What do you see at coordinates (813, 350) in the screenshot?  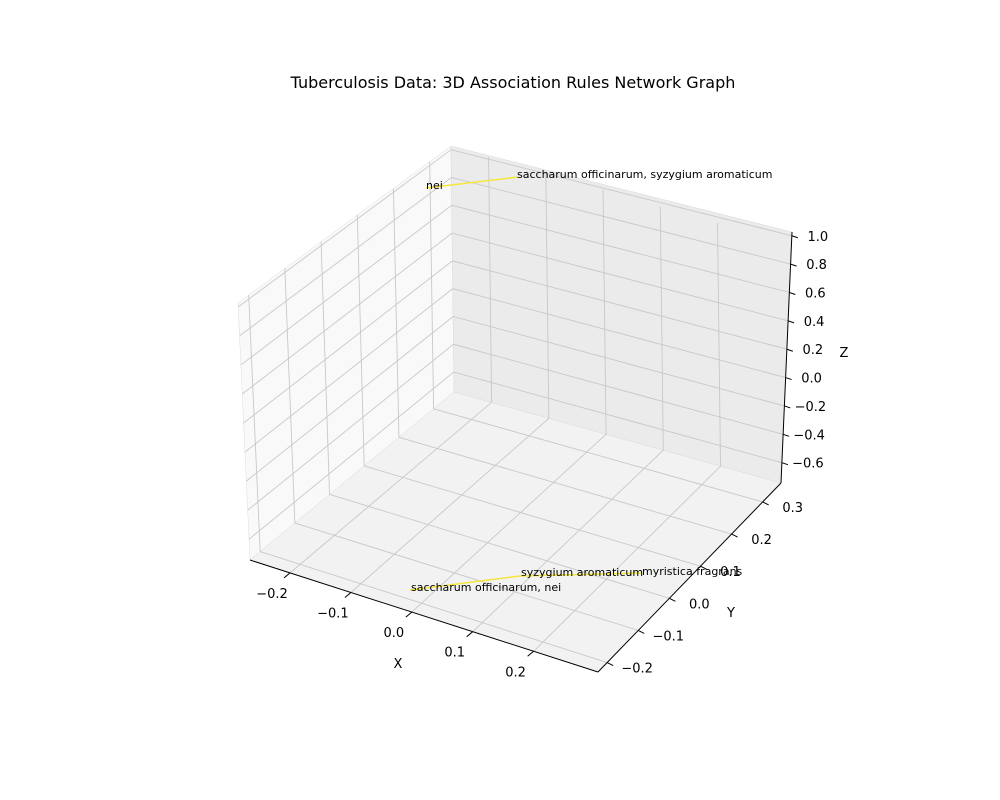 I see `z-tick-label: 0.2` at bounding box center [813, 350].